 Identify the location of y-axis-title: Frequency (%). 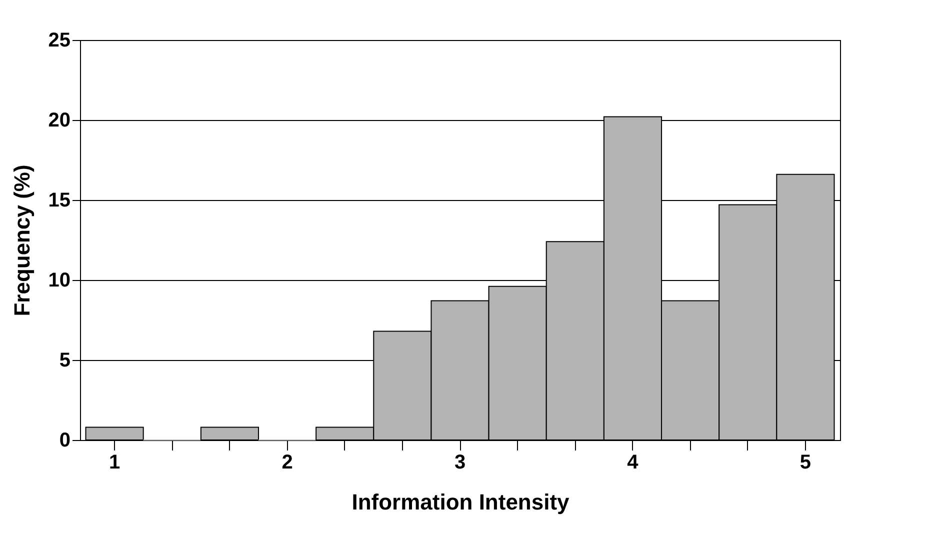
(21, 240).